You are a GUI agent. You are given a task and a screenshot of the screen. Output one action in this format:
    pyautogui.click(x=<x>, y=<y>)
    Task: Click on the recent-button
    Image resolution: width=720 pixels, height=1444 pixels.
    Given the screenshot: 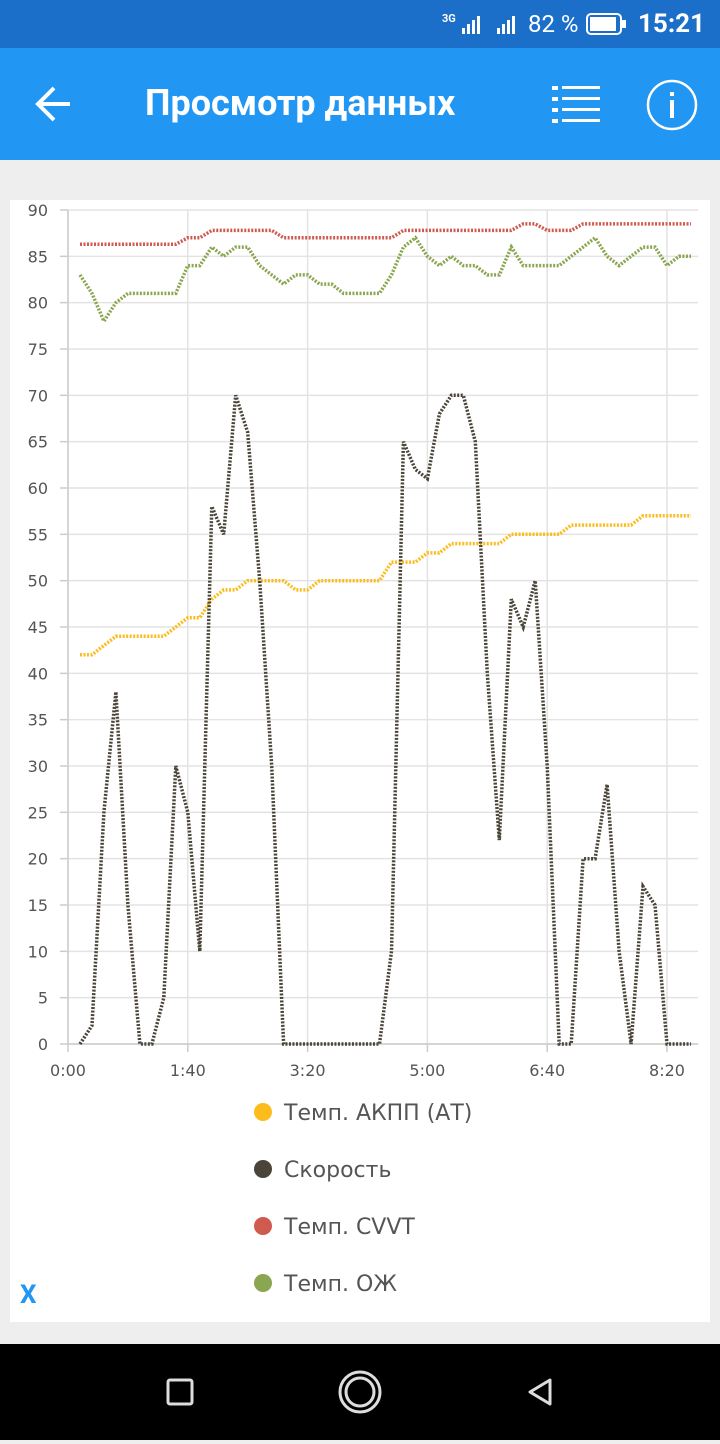 What is the action you would take?
    pyautogui.click(x=180, y=1392)
    